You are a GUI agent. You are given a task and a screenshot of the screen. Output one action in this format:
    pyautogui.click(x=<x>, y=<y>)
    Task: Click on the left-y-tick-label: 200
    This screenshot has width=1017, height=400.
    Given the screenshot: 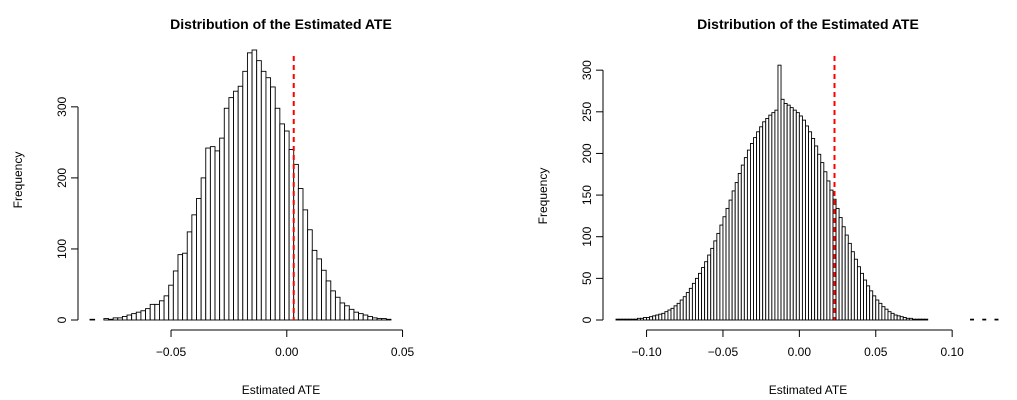 What is the action you would take?
    pyautogui.click(x=62, y=178)
    